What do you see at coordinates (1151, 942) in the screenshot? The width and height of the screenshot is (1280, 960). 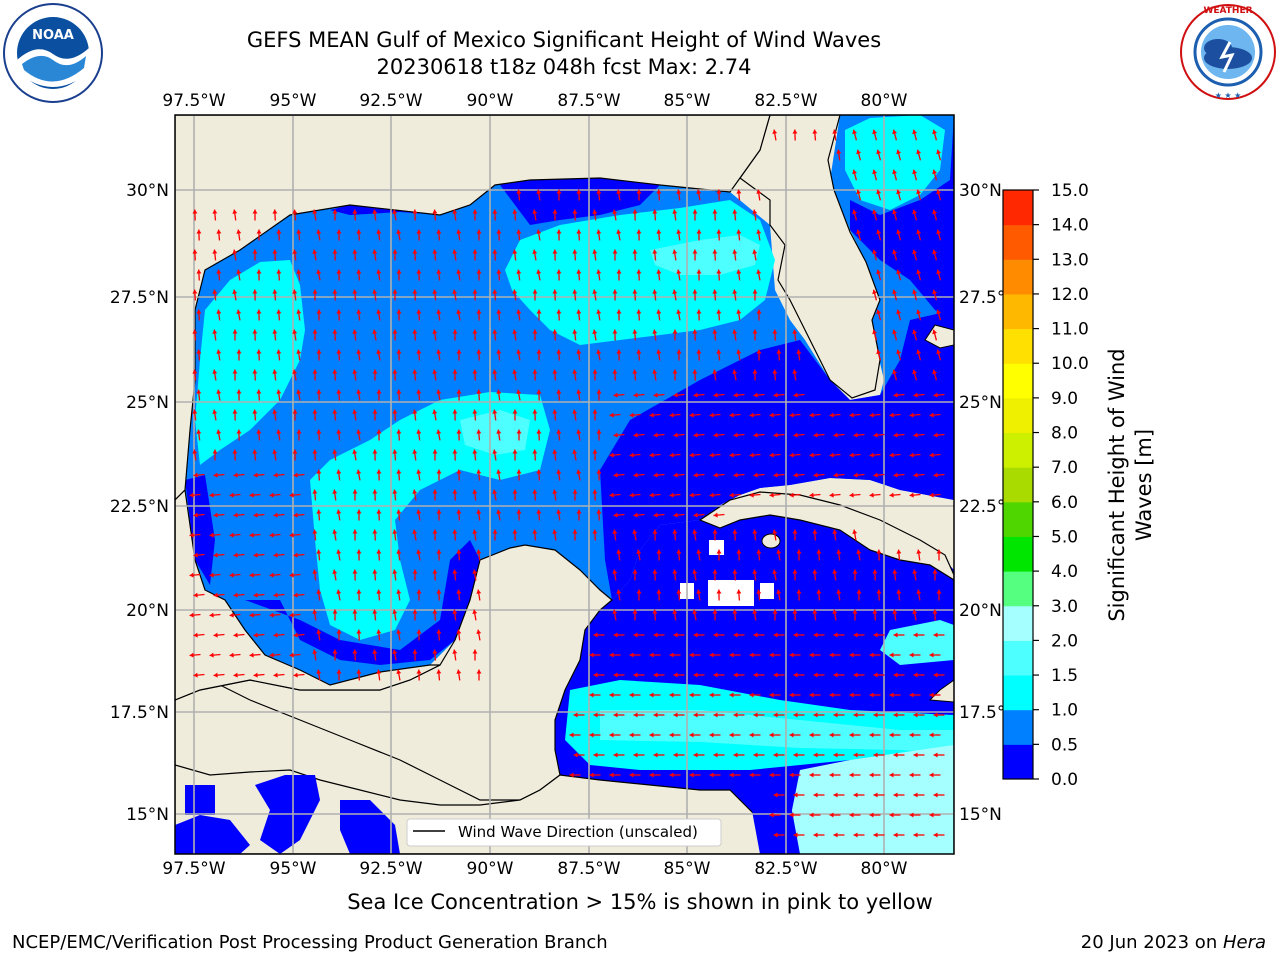 I see `date-label: 20 Jun 2023 on` at bounding box center [1151, 942].